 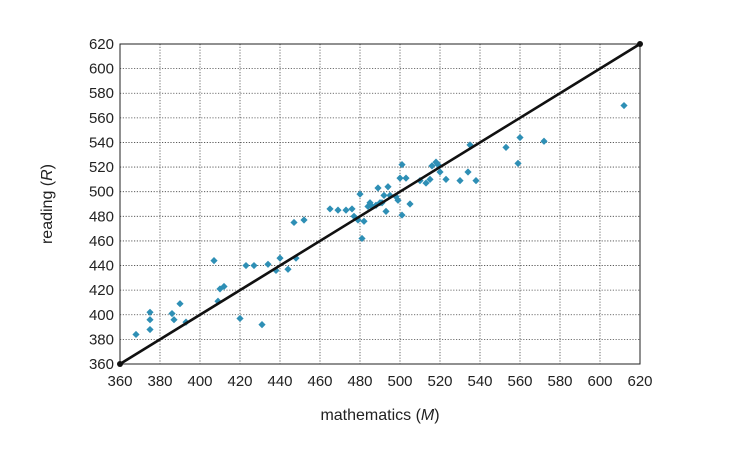 What do you see at coordinates (279, 381) in the screenshot?
I see `x-tick-label: 440` at bounding box center [279, 381].